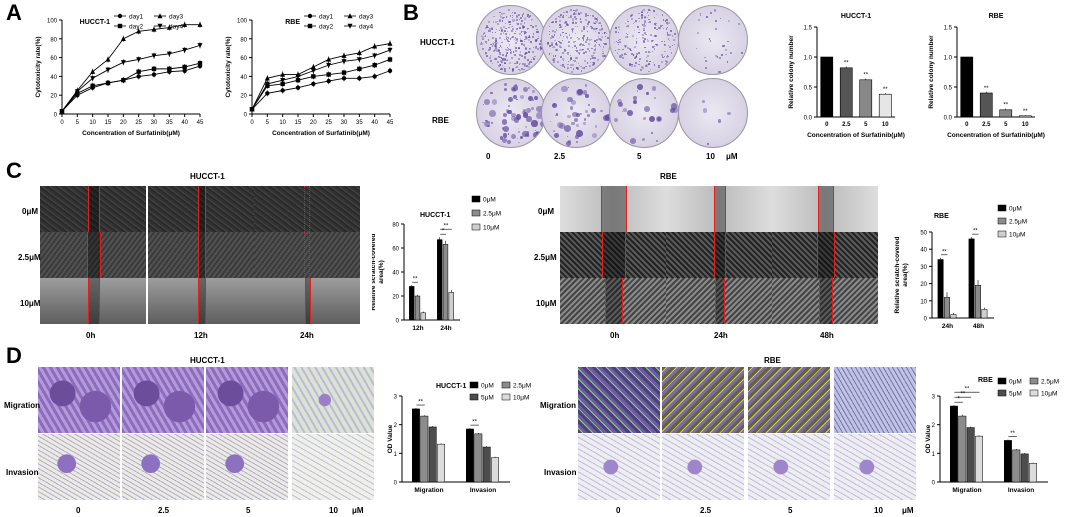 Image resolution: width=1065 pixels, height=517 pixels. What do you see at coordinates (424, 449) in the screenshot?
I see `bar-2.5μM-Migration` at bounding box center [424, 449].